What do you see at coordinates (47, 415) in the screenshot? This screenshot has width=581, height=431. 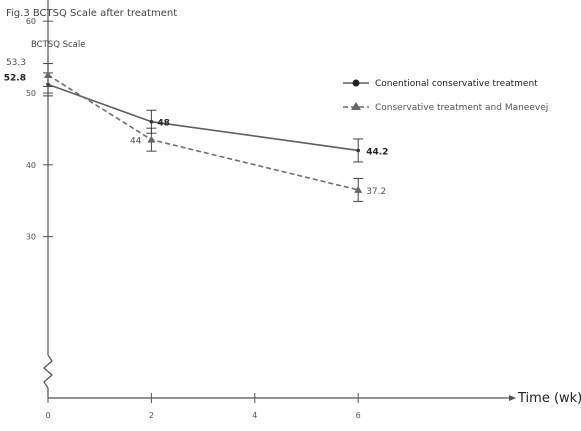 I see `x-tick-label: 0` at bounding box center [47, 415].